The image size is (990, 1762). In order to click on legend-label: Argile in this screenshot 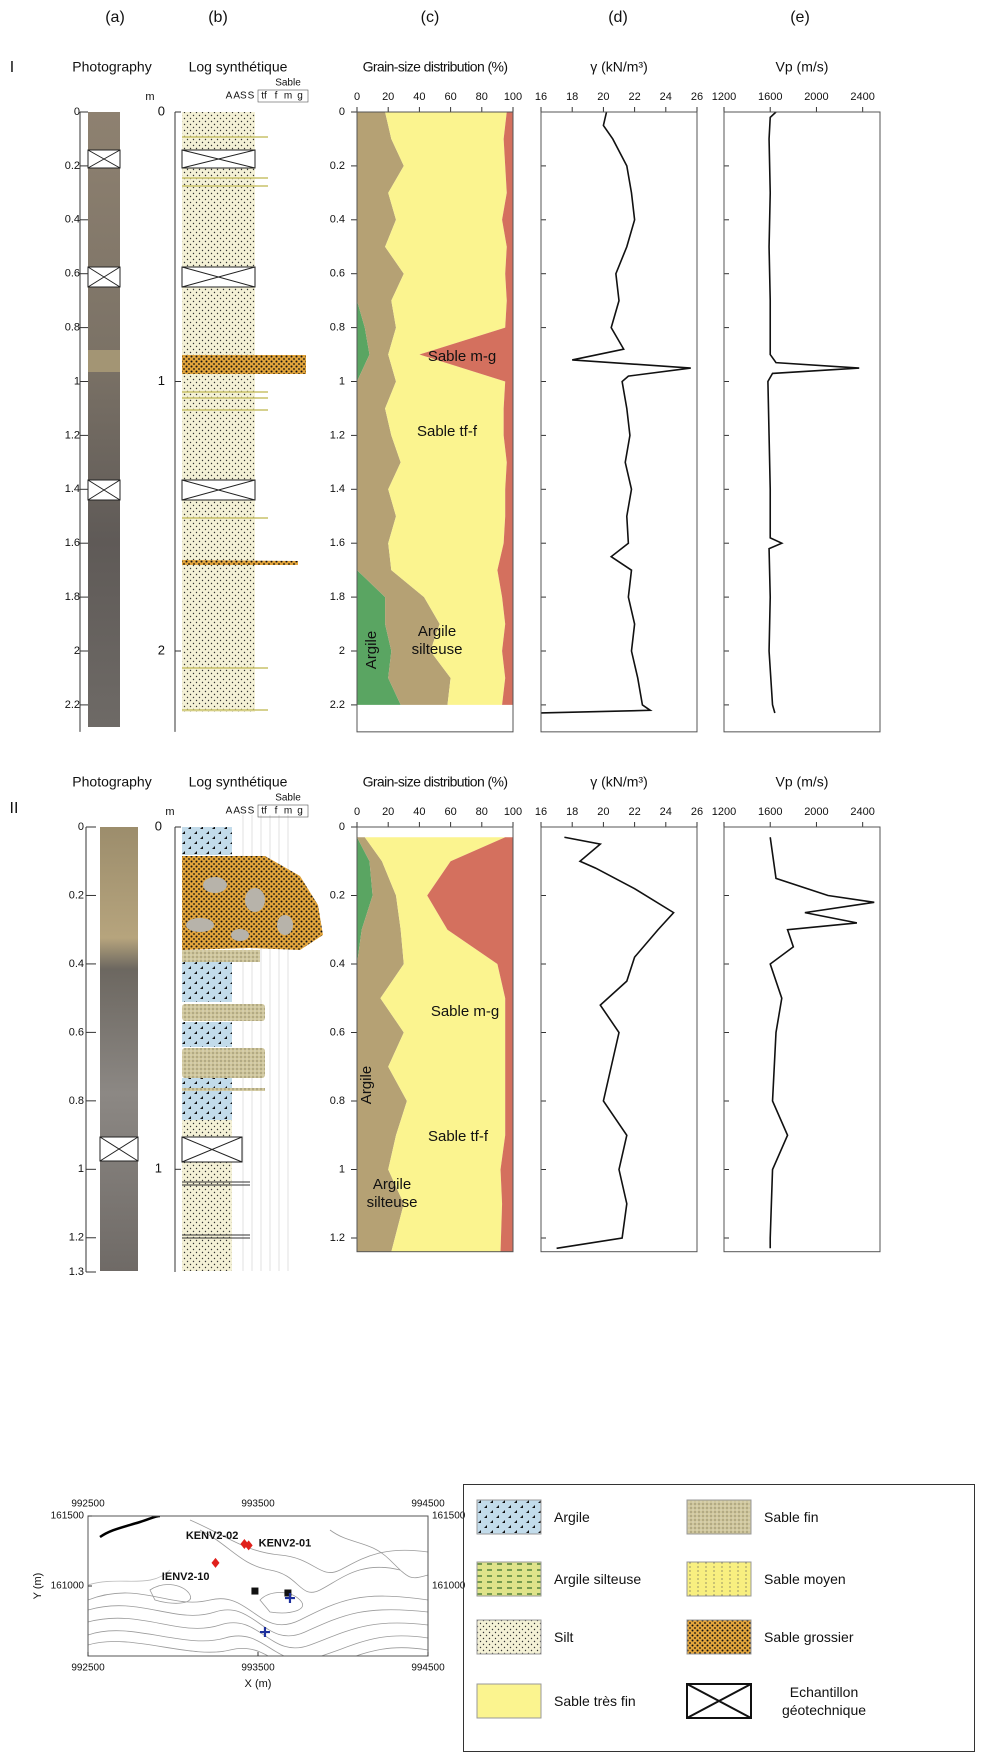, I will do `click(572, 1517)`.